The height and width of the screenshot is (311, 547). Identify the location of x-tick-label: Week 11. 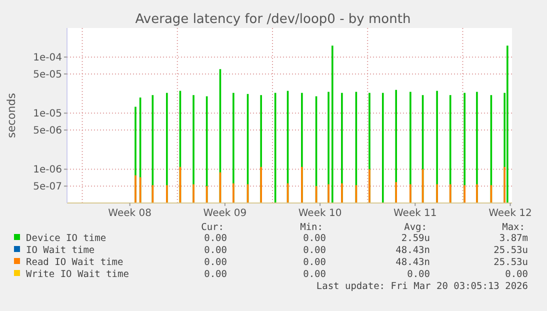
(415, 213).